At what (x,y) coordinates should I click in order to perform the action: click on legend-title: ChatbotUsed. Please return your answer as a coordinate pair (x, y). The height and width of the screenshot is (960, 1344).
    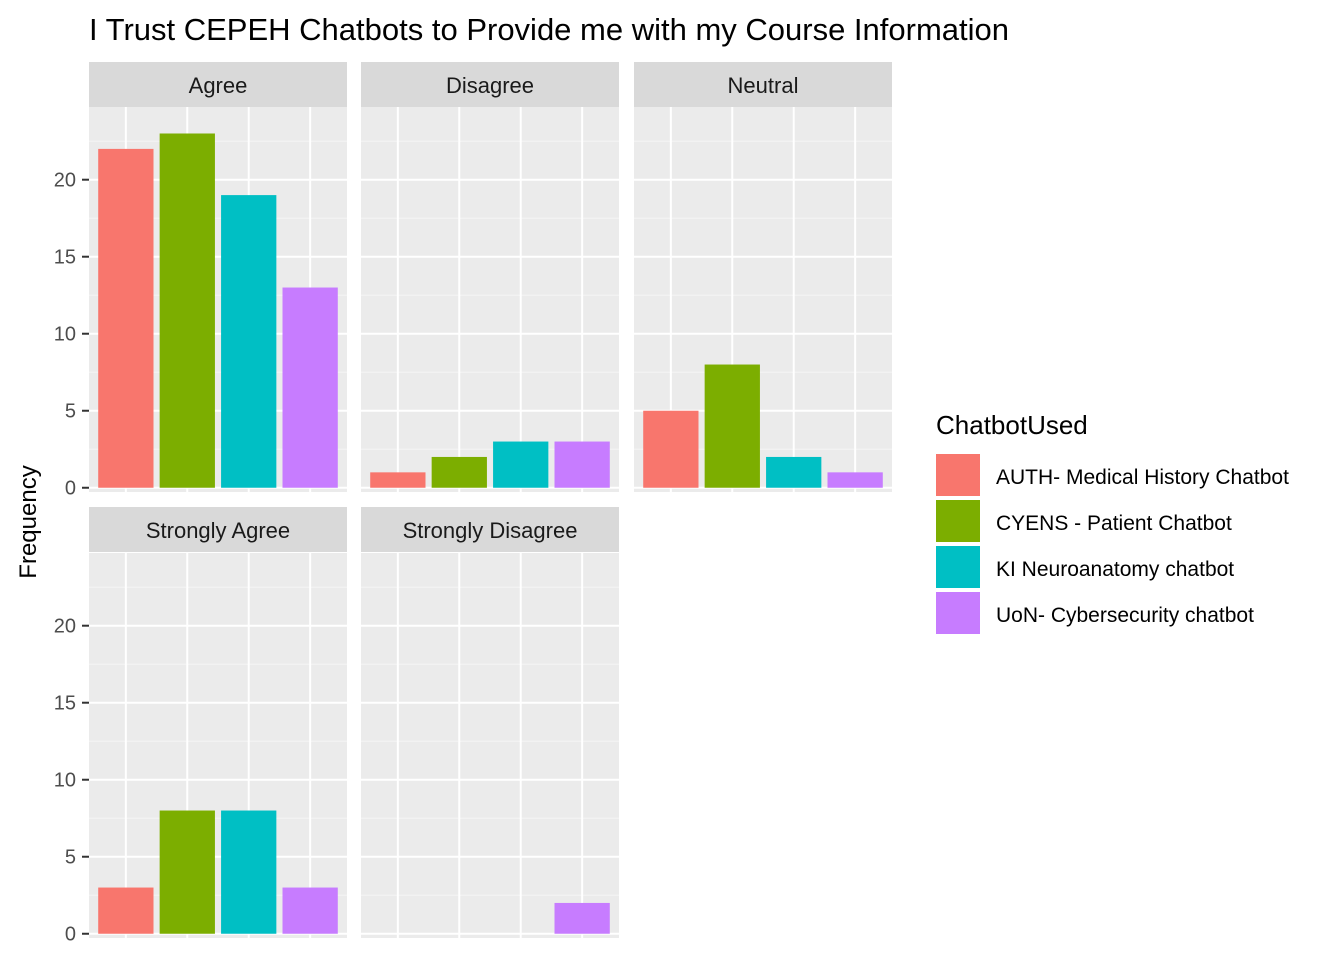
    Looking at the image, I should click on (1012, 425).